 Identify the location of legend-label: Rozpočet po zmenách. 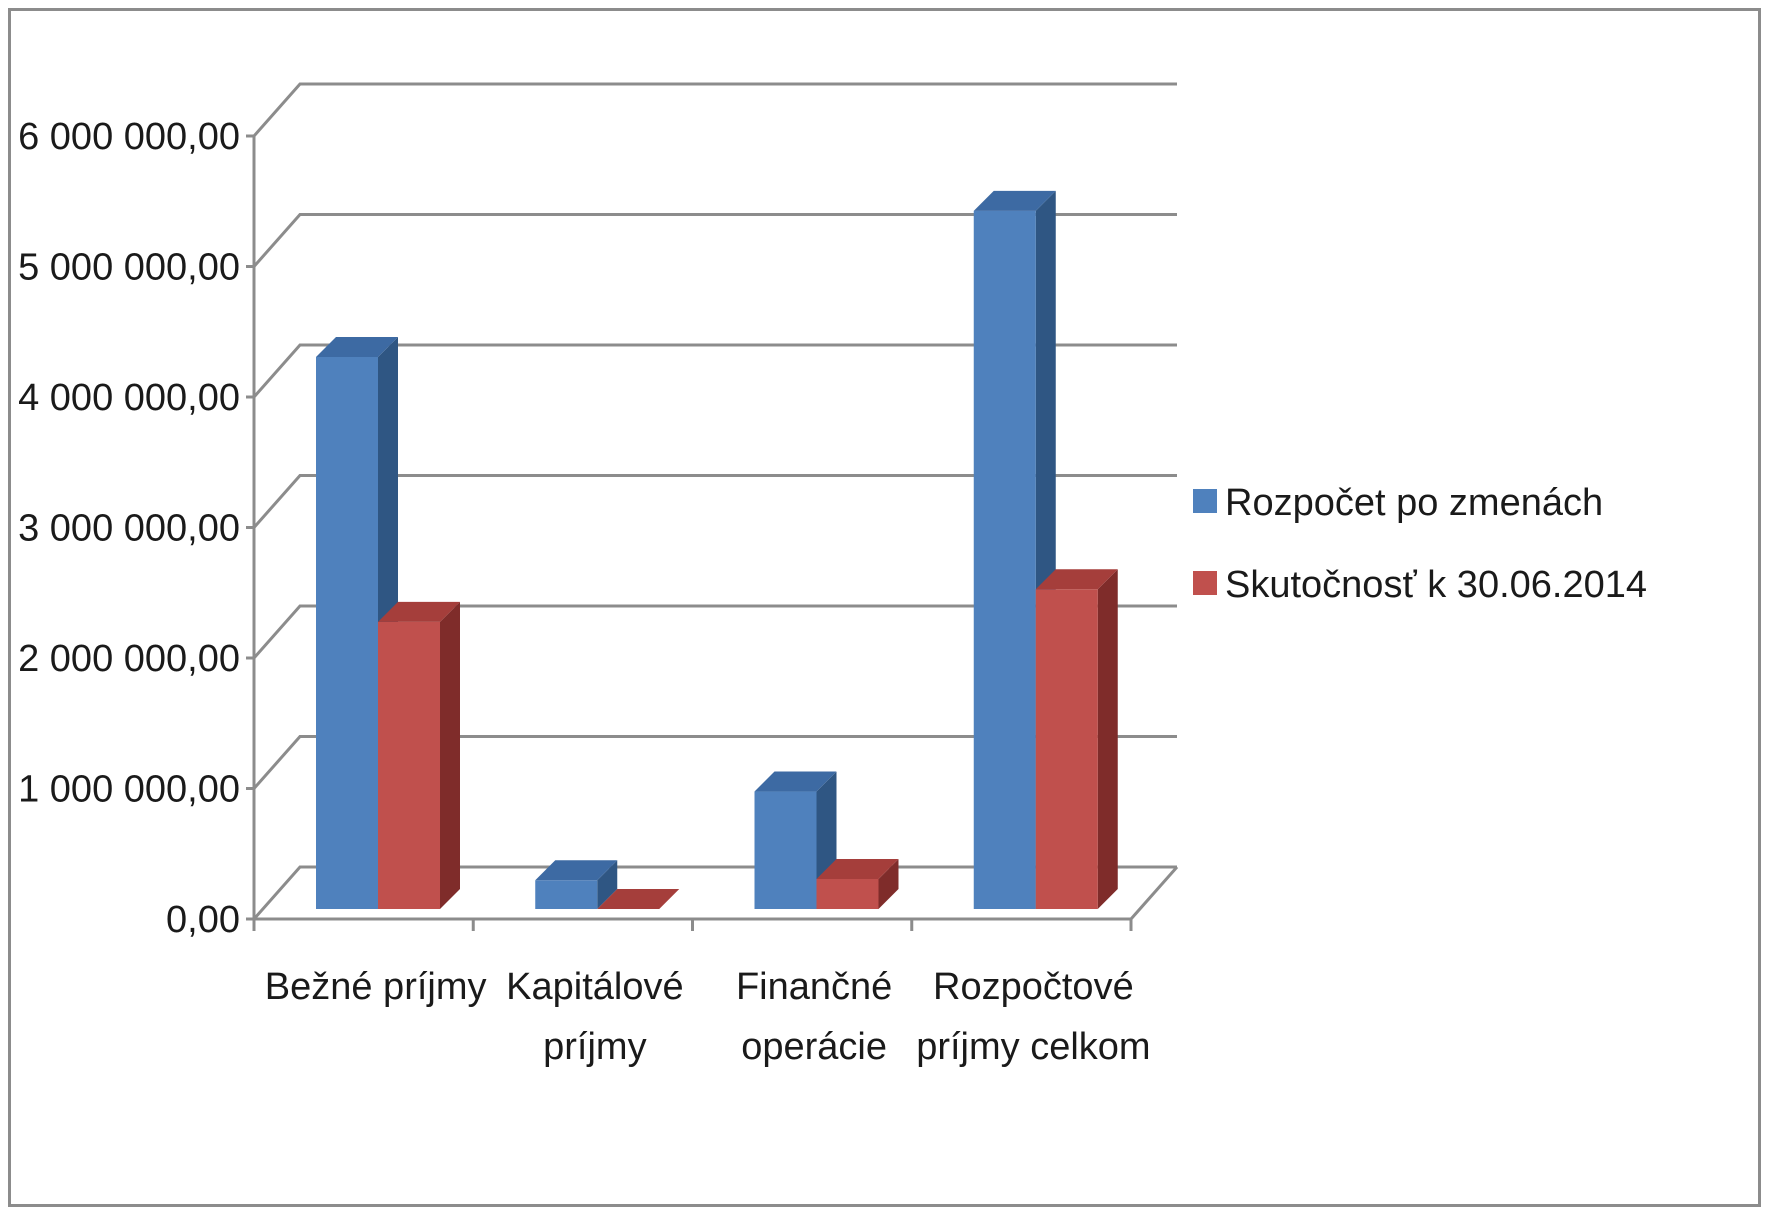
(1414, 503).